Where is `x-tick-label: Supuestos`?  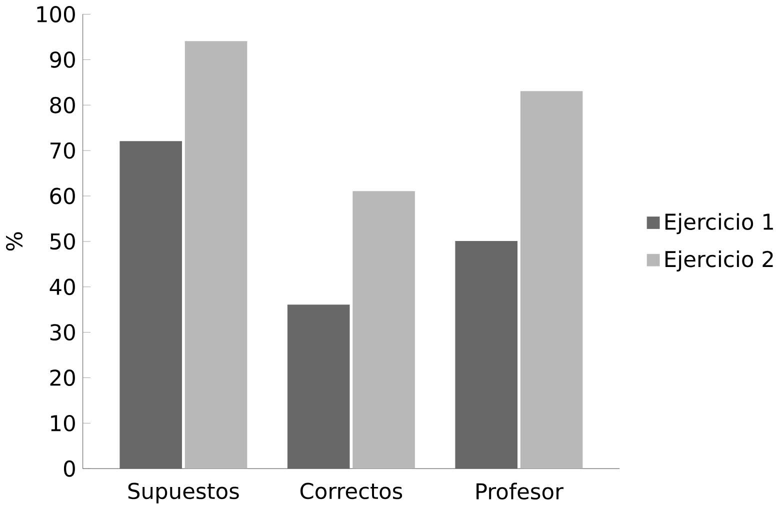
x-tick-label: Supuestos is located at coordinates (183, 493).